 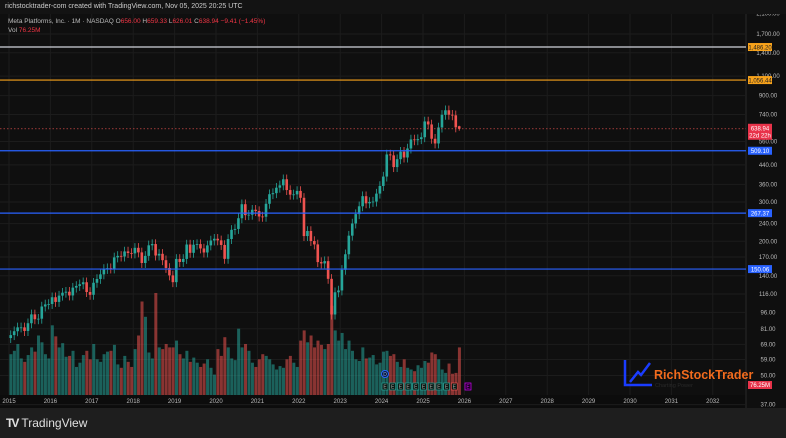 I want to click on time-tick-label: 2029, so click(x=589, y=402).